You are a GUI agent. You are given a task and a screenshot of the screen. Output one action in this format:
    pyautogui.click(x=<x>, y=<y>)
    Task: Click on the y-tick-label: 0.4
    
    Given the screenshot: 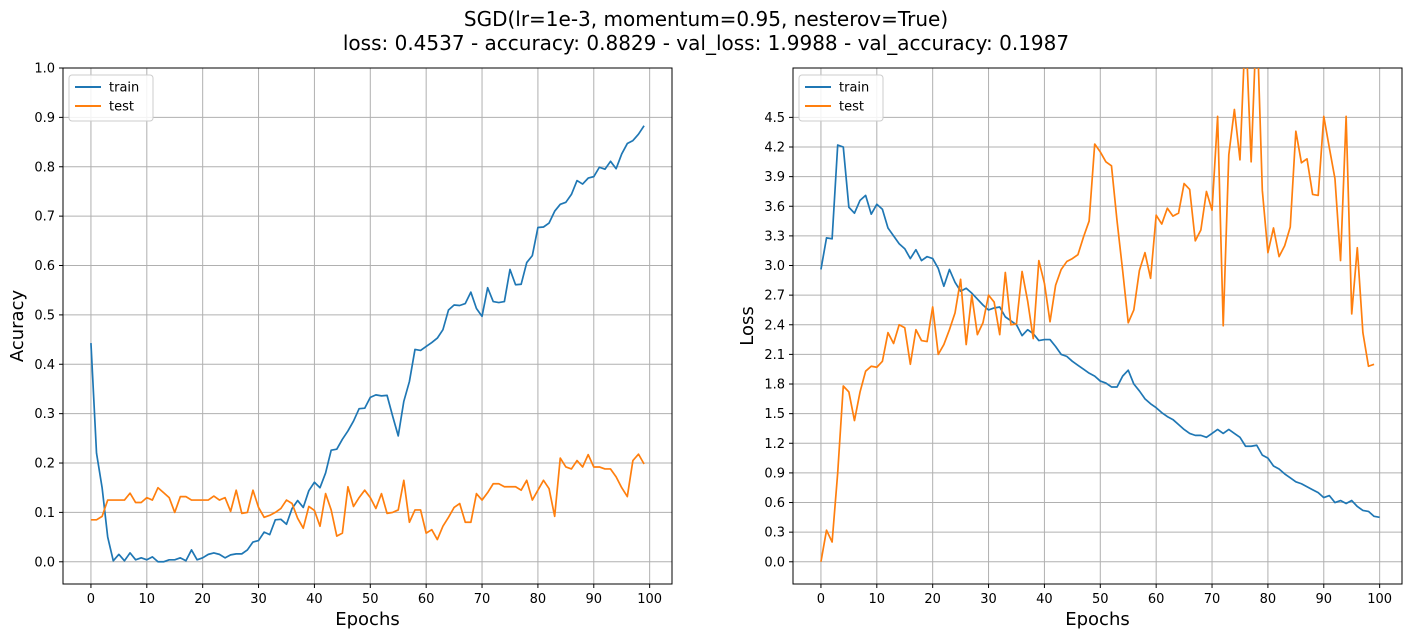 What is the action you would take?
    pyautogui.click(x=44, y=365)
    